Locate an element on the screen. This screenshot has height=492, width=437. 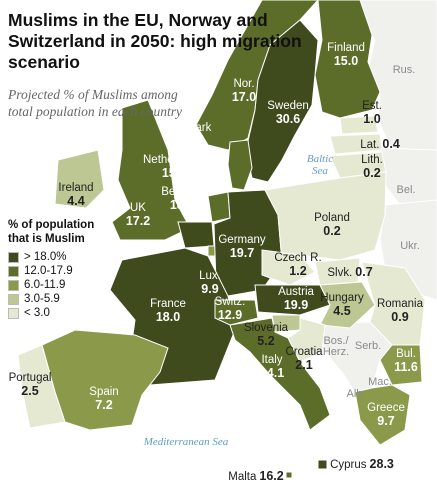
label-italy: Italy 14.1 is located at coordinates (272, 367).